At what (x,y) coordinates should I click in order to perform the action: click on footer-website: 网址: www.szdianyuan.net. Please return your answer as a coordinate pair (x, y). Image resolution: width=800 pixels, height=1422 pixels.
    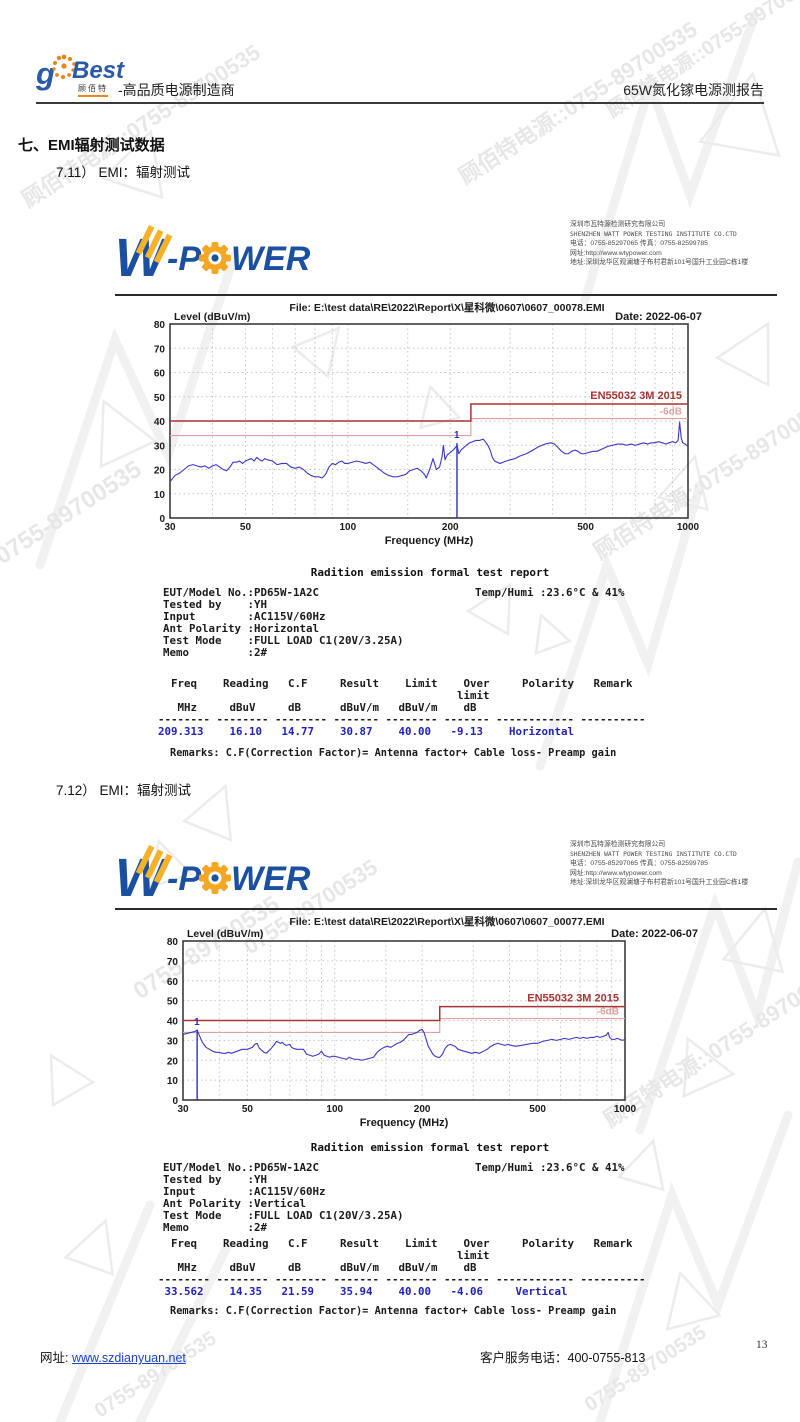
    Looking at the image, I should click on (113, 1356).